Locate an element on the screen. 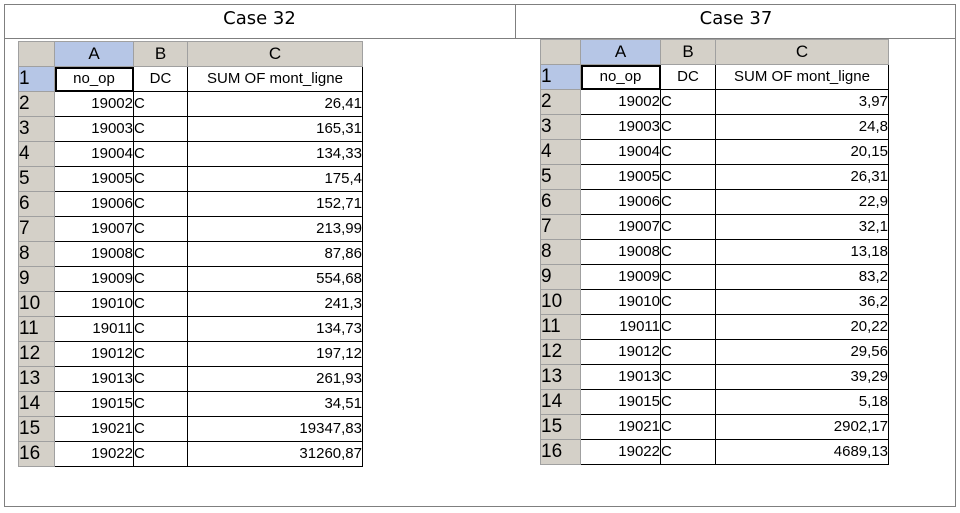  cell-sum: 241,3 is located at coordinates (275, 304).